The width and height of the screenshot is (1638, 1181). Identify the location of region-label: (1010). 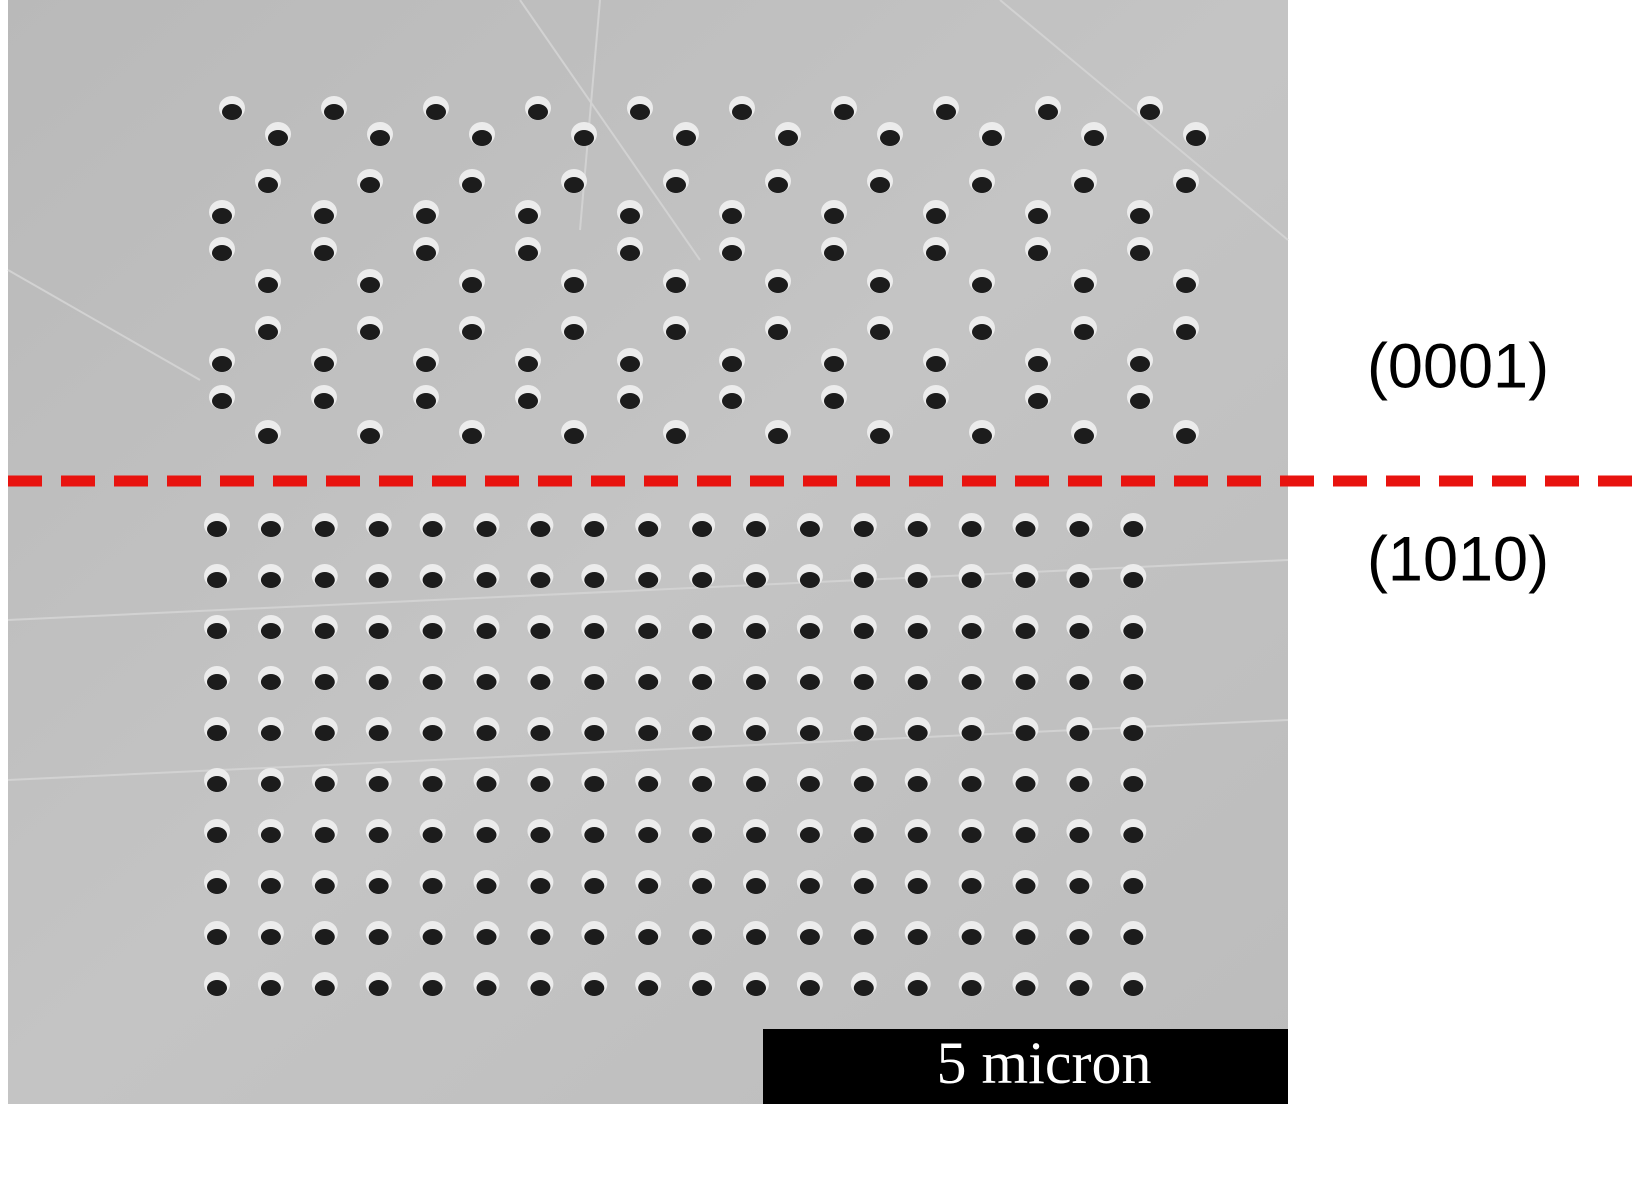
(1458, 560).